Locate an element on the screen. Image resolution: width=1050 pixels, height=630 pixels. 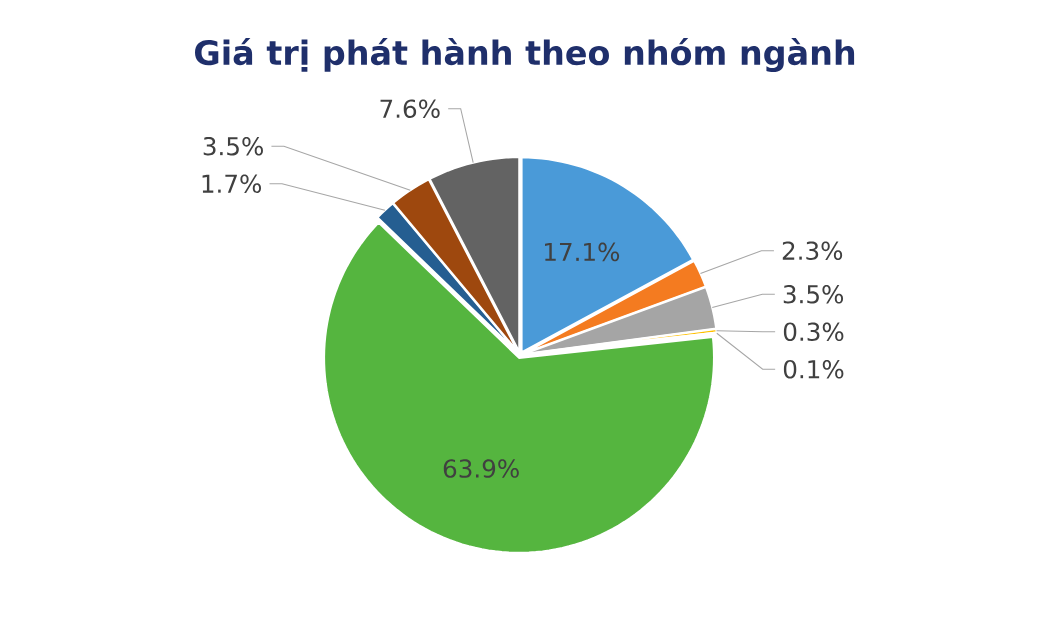
data-label: 0.1% is located at coordinates (813, 369).